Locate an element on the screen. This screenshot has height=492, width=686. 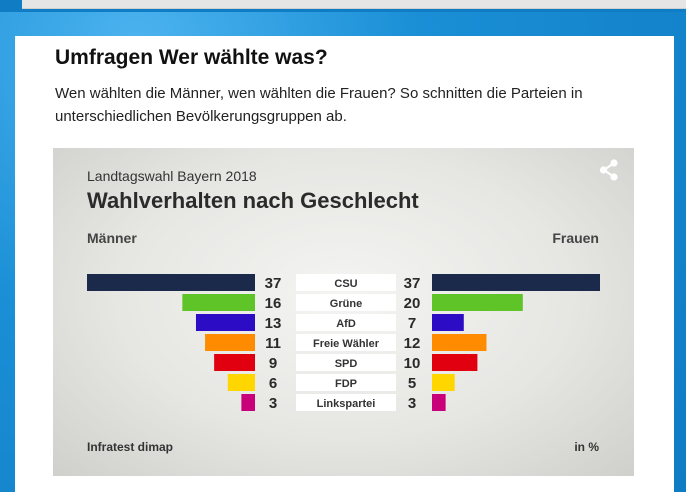
category-label-fdp: FDP is located at coordinates (346, 384).